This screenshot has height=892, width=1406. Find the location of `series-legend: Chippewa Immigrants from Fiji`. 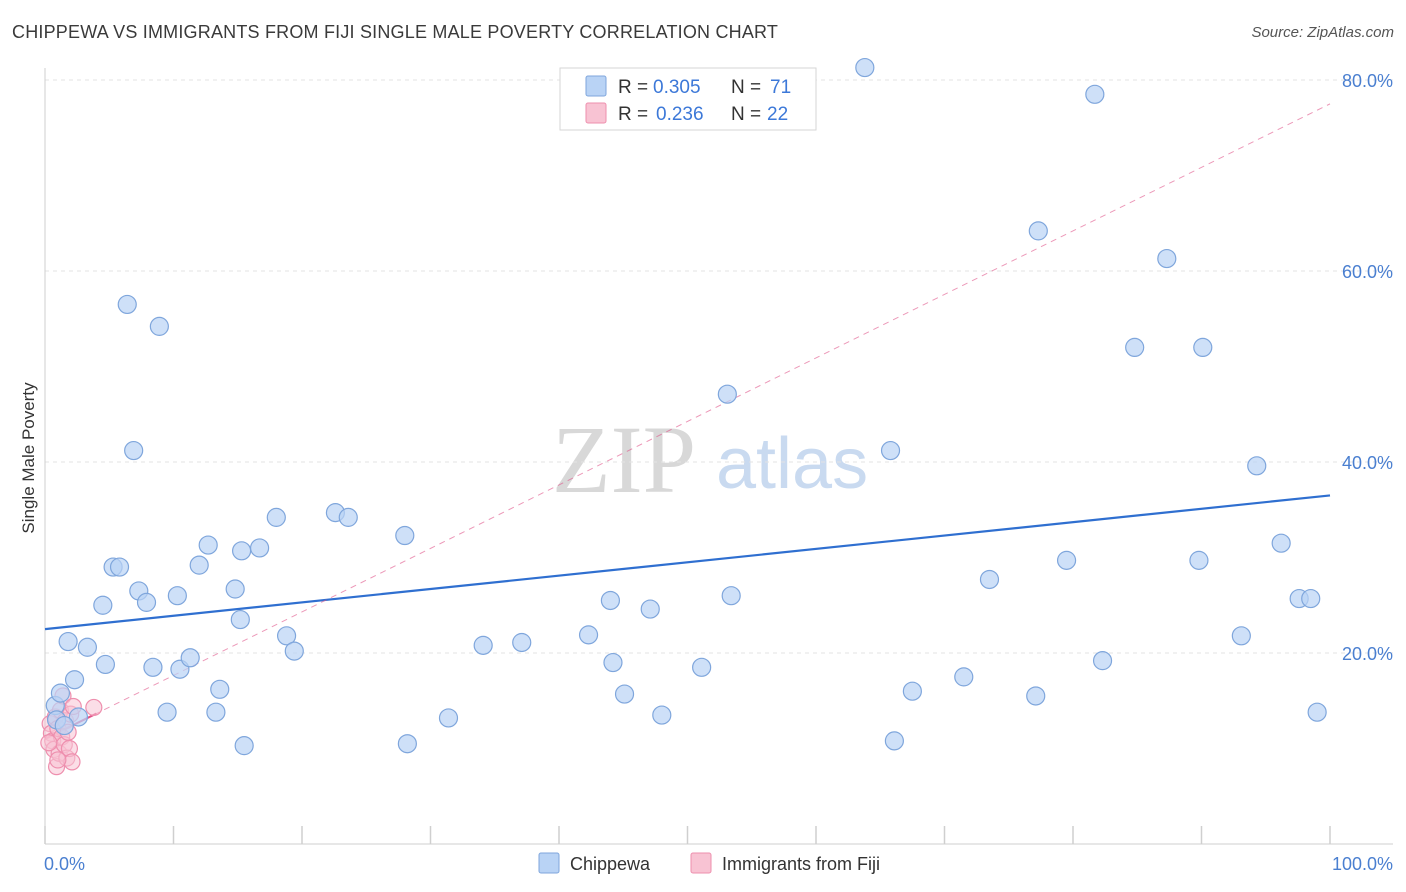

series-legend: Chippewa Immigrants from Fiji is located at coordinates (709, 863).